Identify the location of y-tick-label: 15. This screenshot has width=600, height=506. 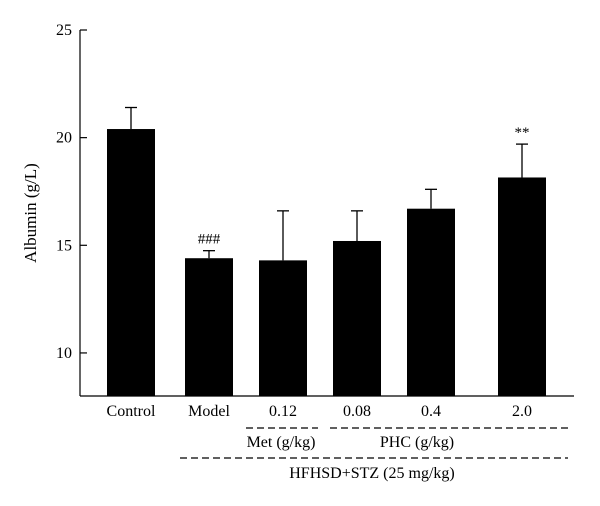
(64, 245).